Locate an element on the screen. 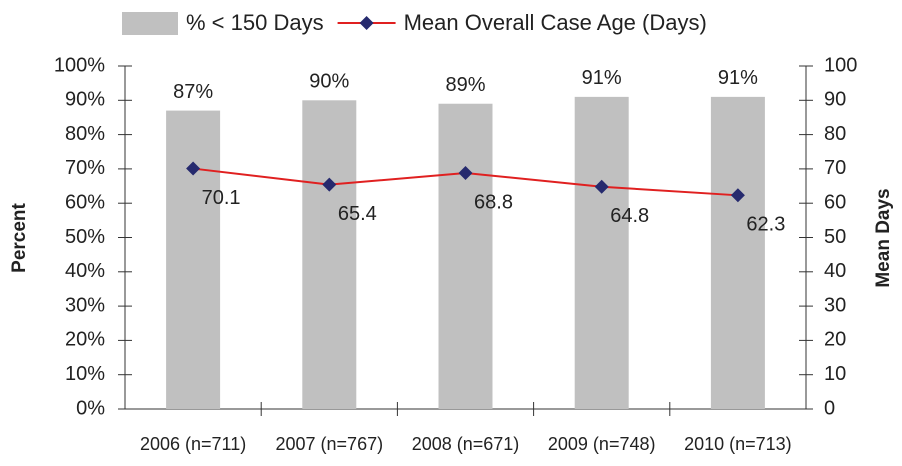 This screenshot has height=466, width=902. y-tick-label: 90% is located at coordinates (85, 100).